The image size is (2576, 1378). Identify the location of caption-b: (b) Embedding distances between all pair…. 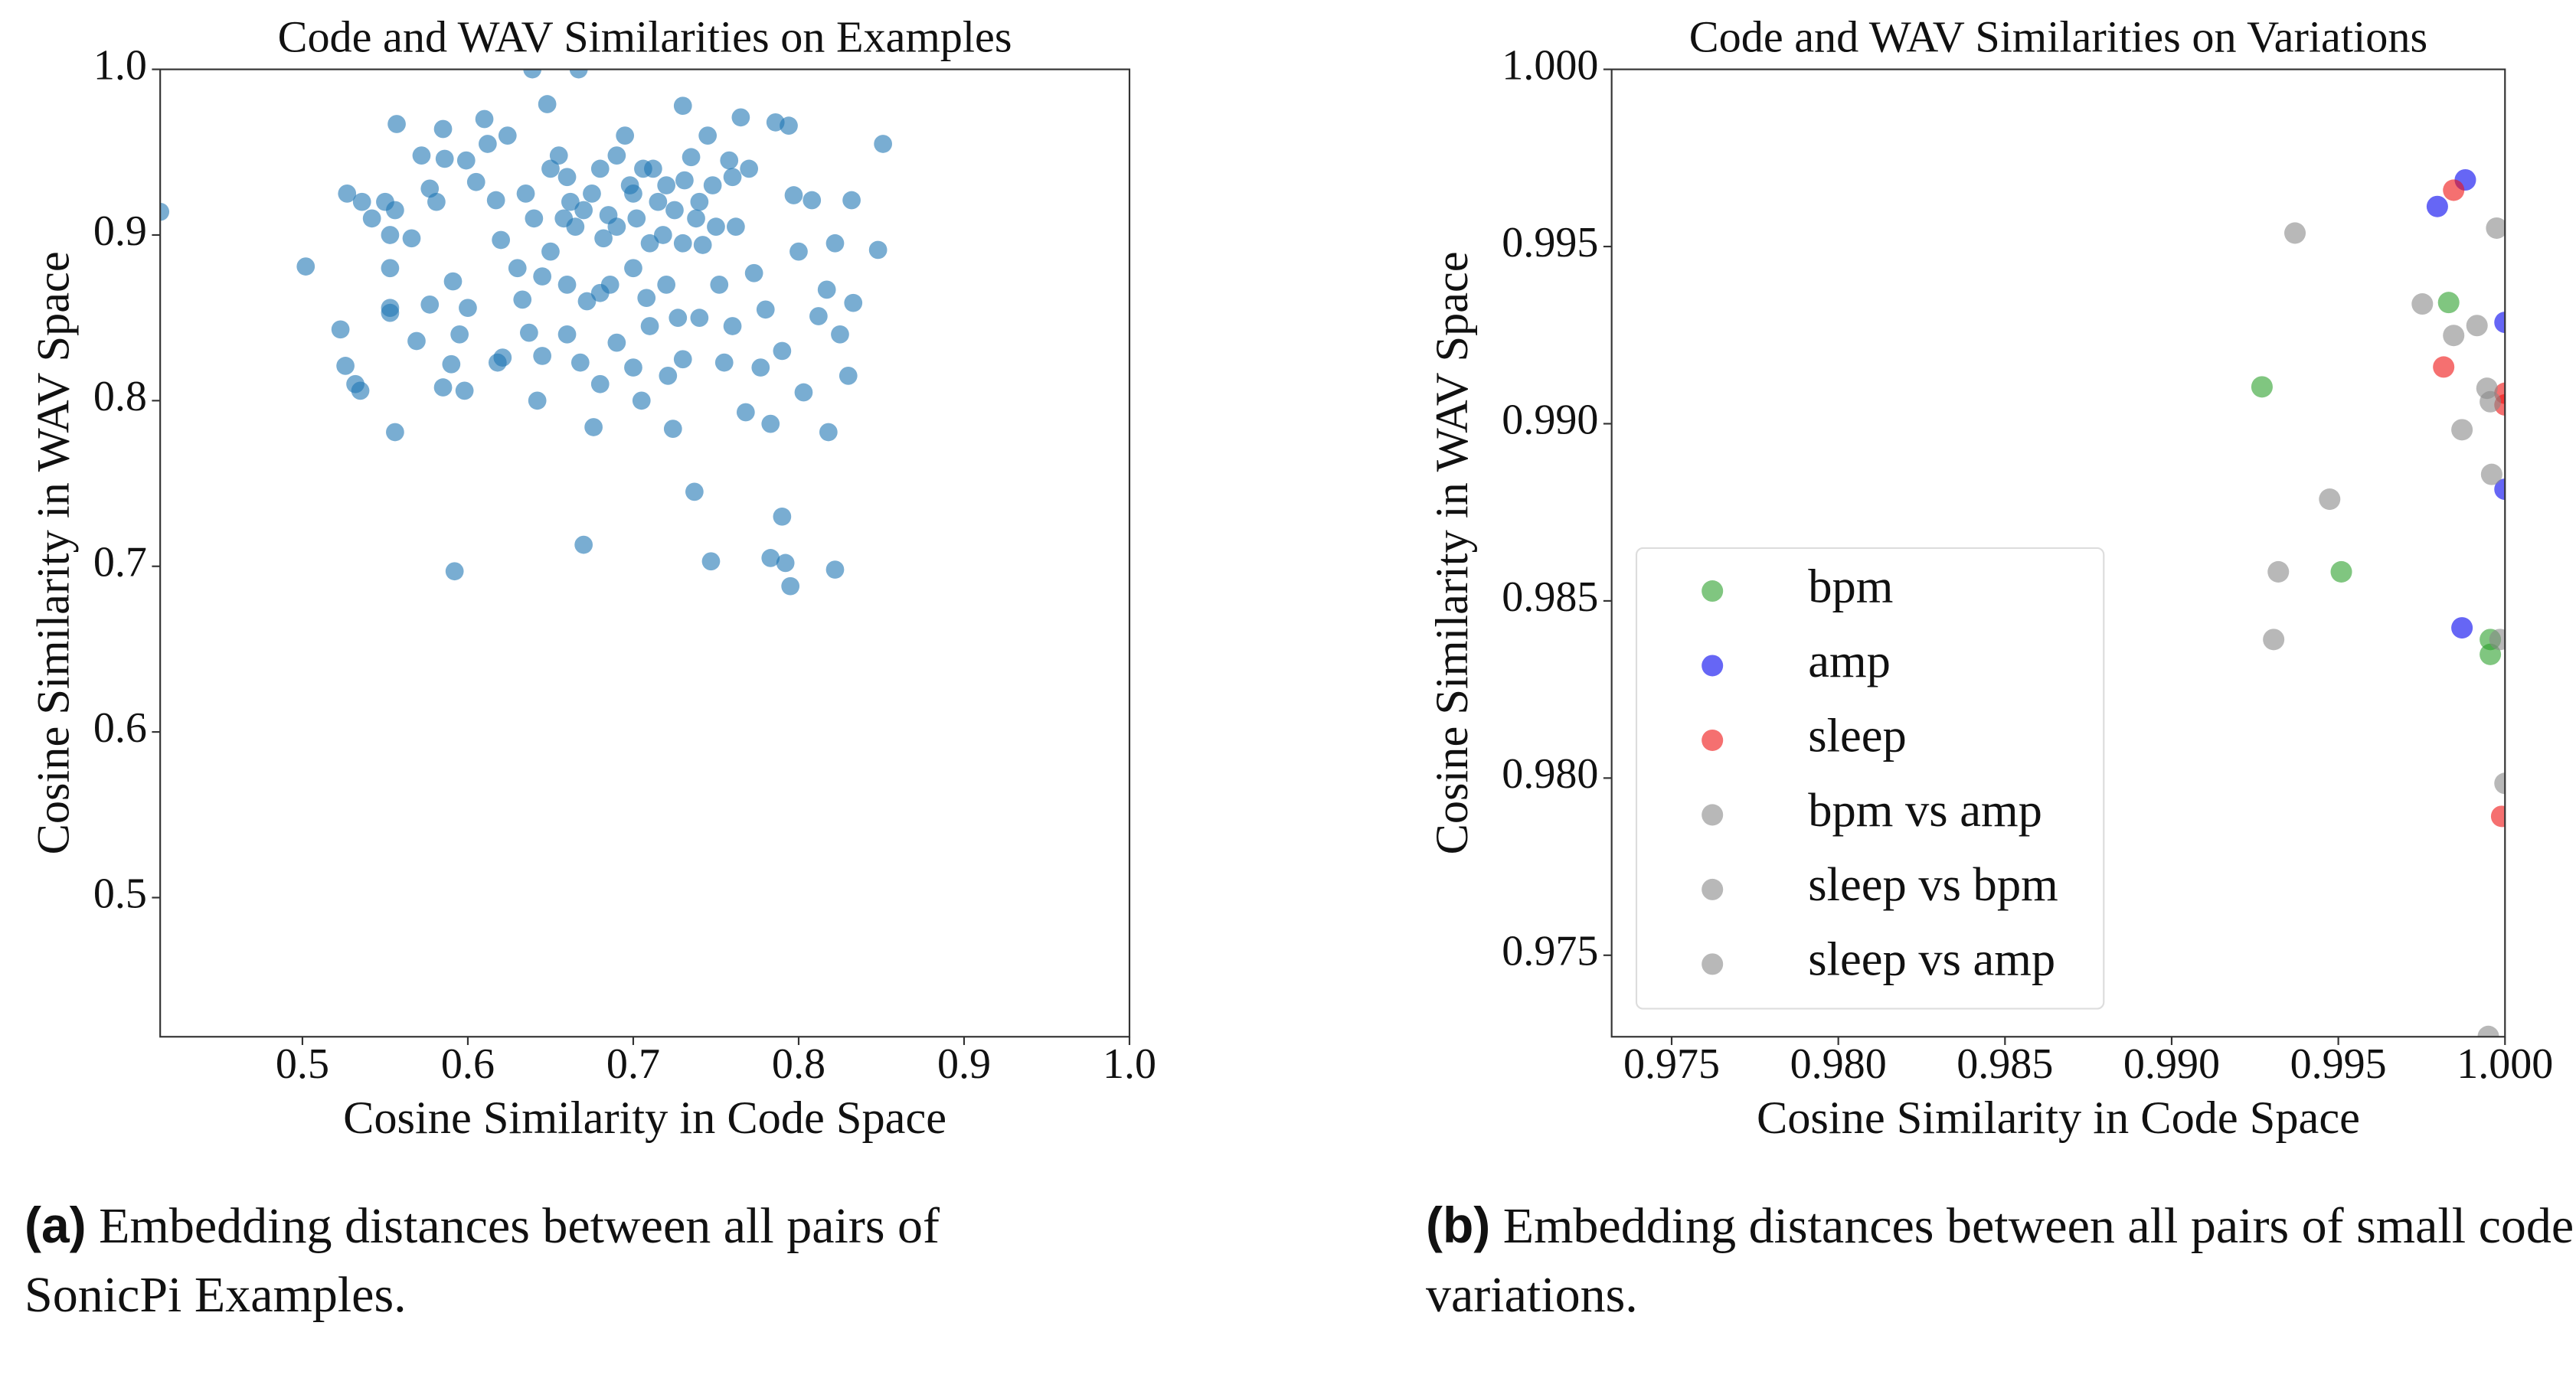
(2000, 1260).